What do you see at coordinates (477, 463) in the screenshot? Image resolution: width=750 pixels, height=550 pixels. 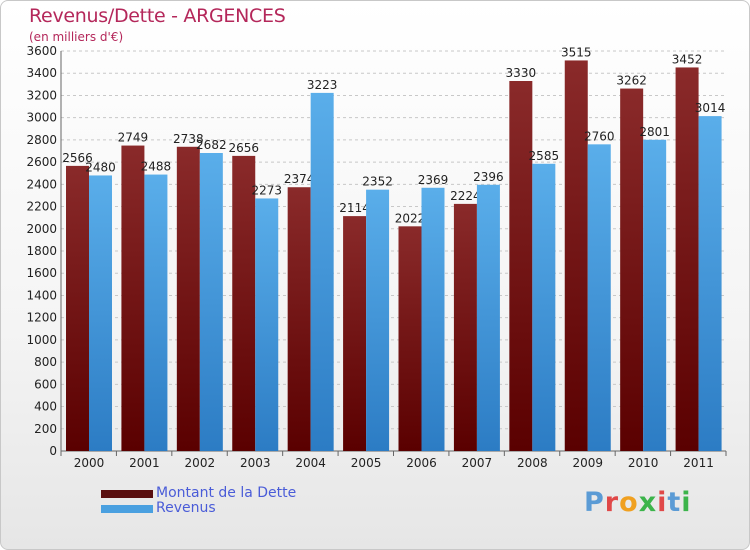 I see `x-tick-label: 2007` at bounding box center [477, 463].